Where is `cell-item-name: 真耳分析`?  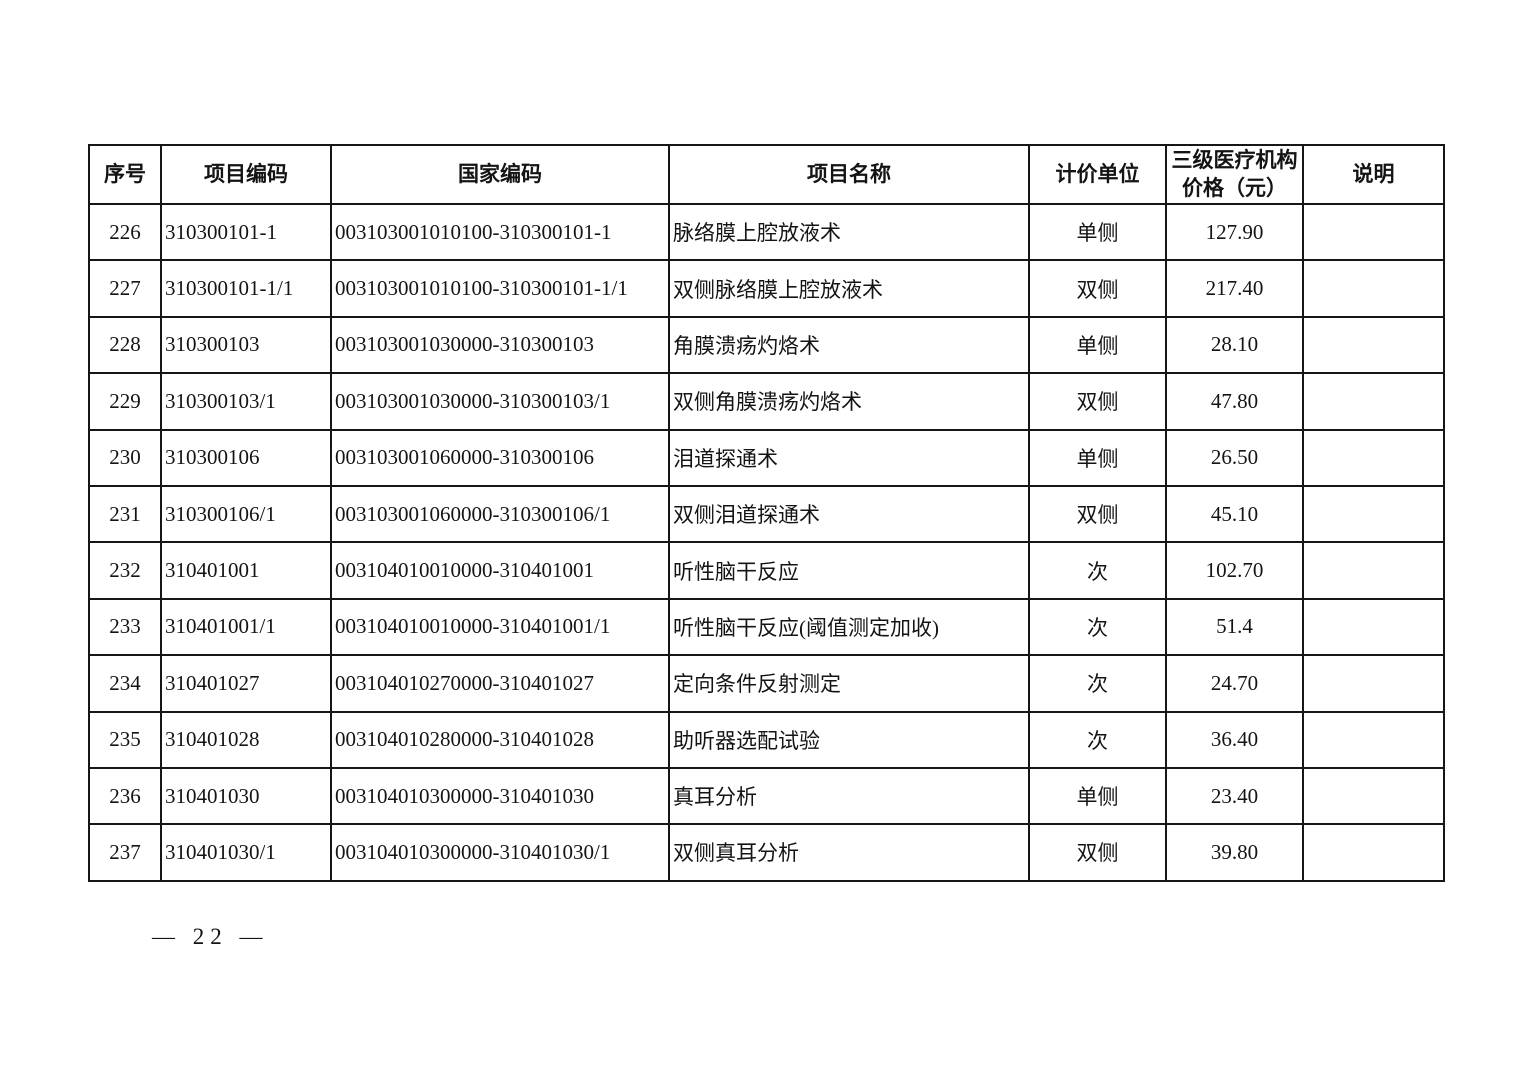 cell-item-name: 真耳分析 is located at coordinates (849, 796).